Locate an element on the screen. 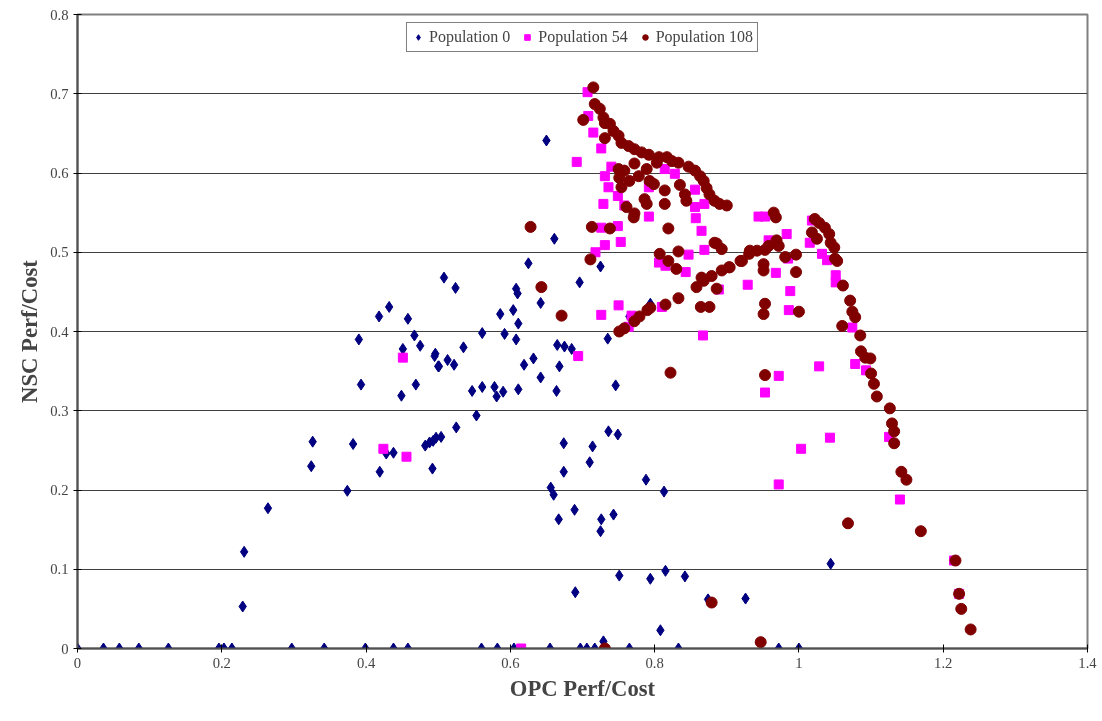 Image resolution: width=1102 pixels, height=721 pixels. y-tick-label: 0.4 is located at coordinates (60, 331).